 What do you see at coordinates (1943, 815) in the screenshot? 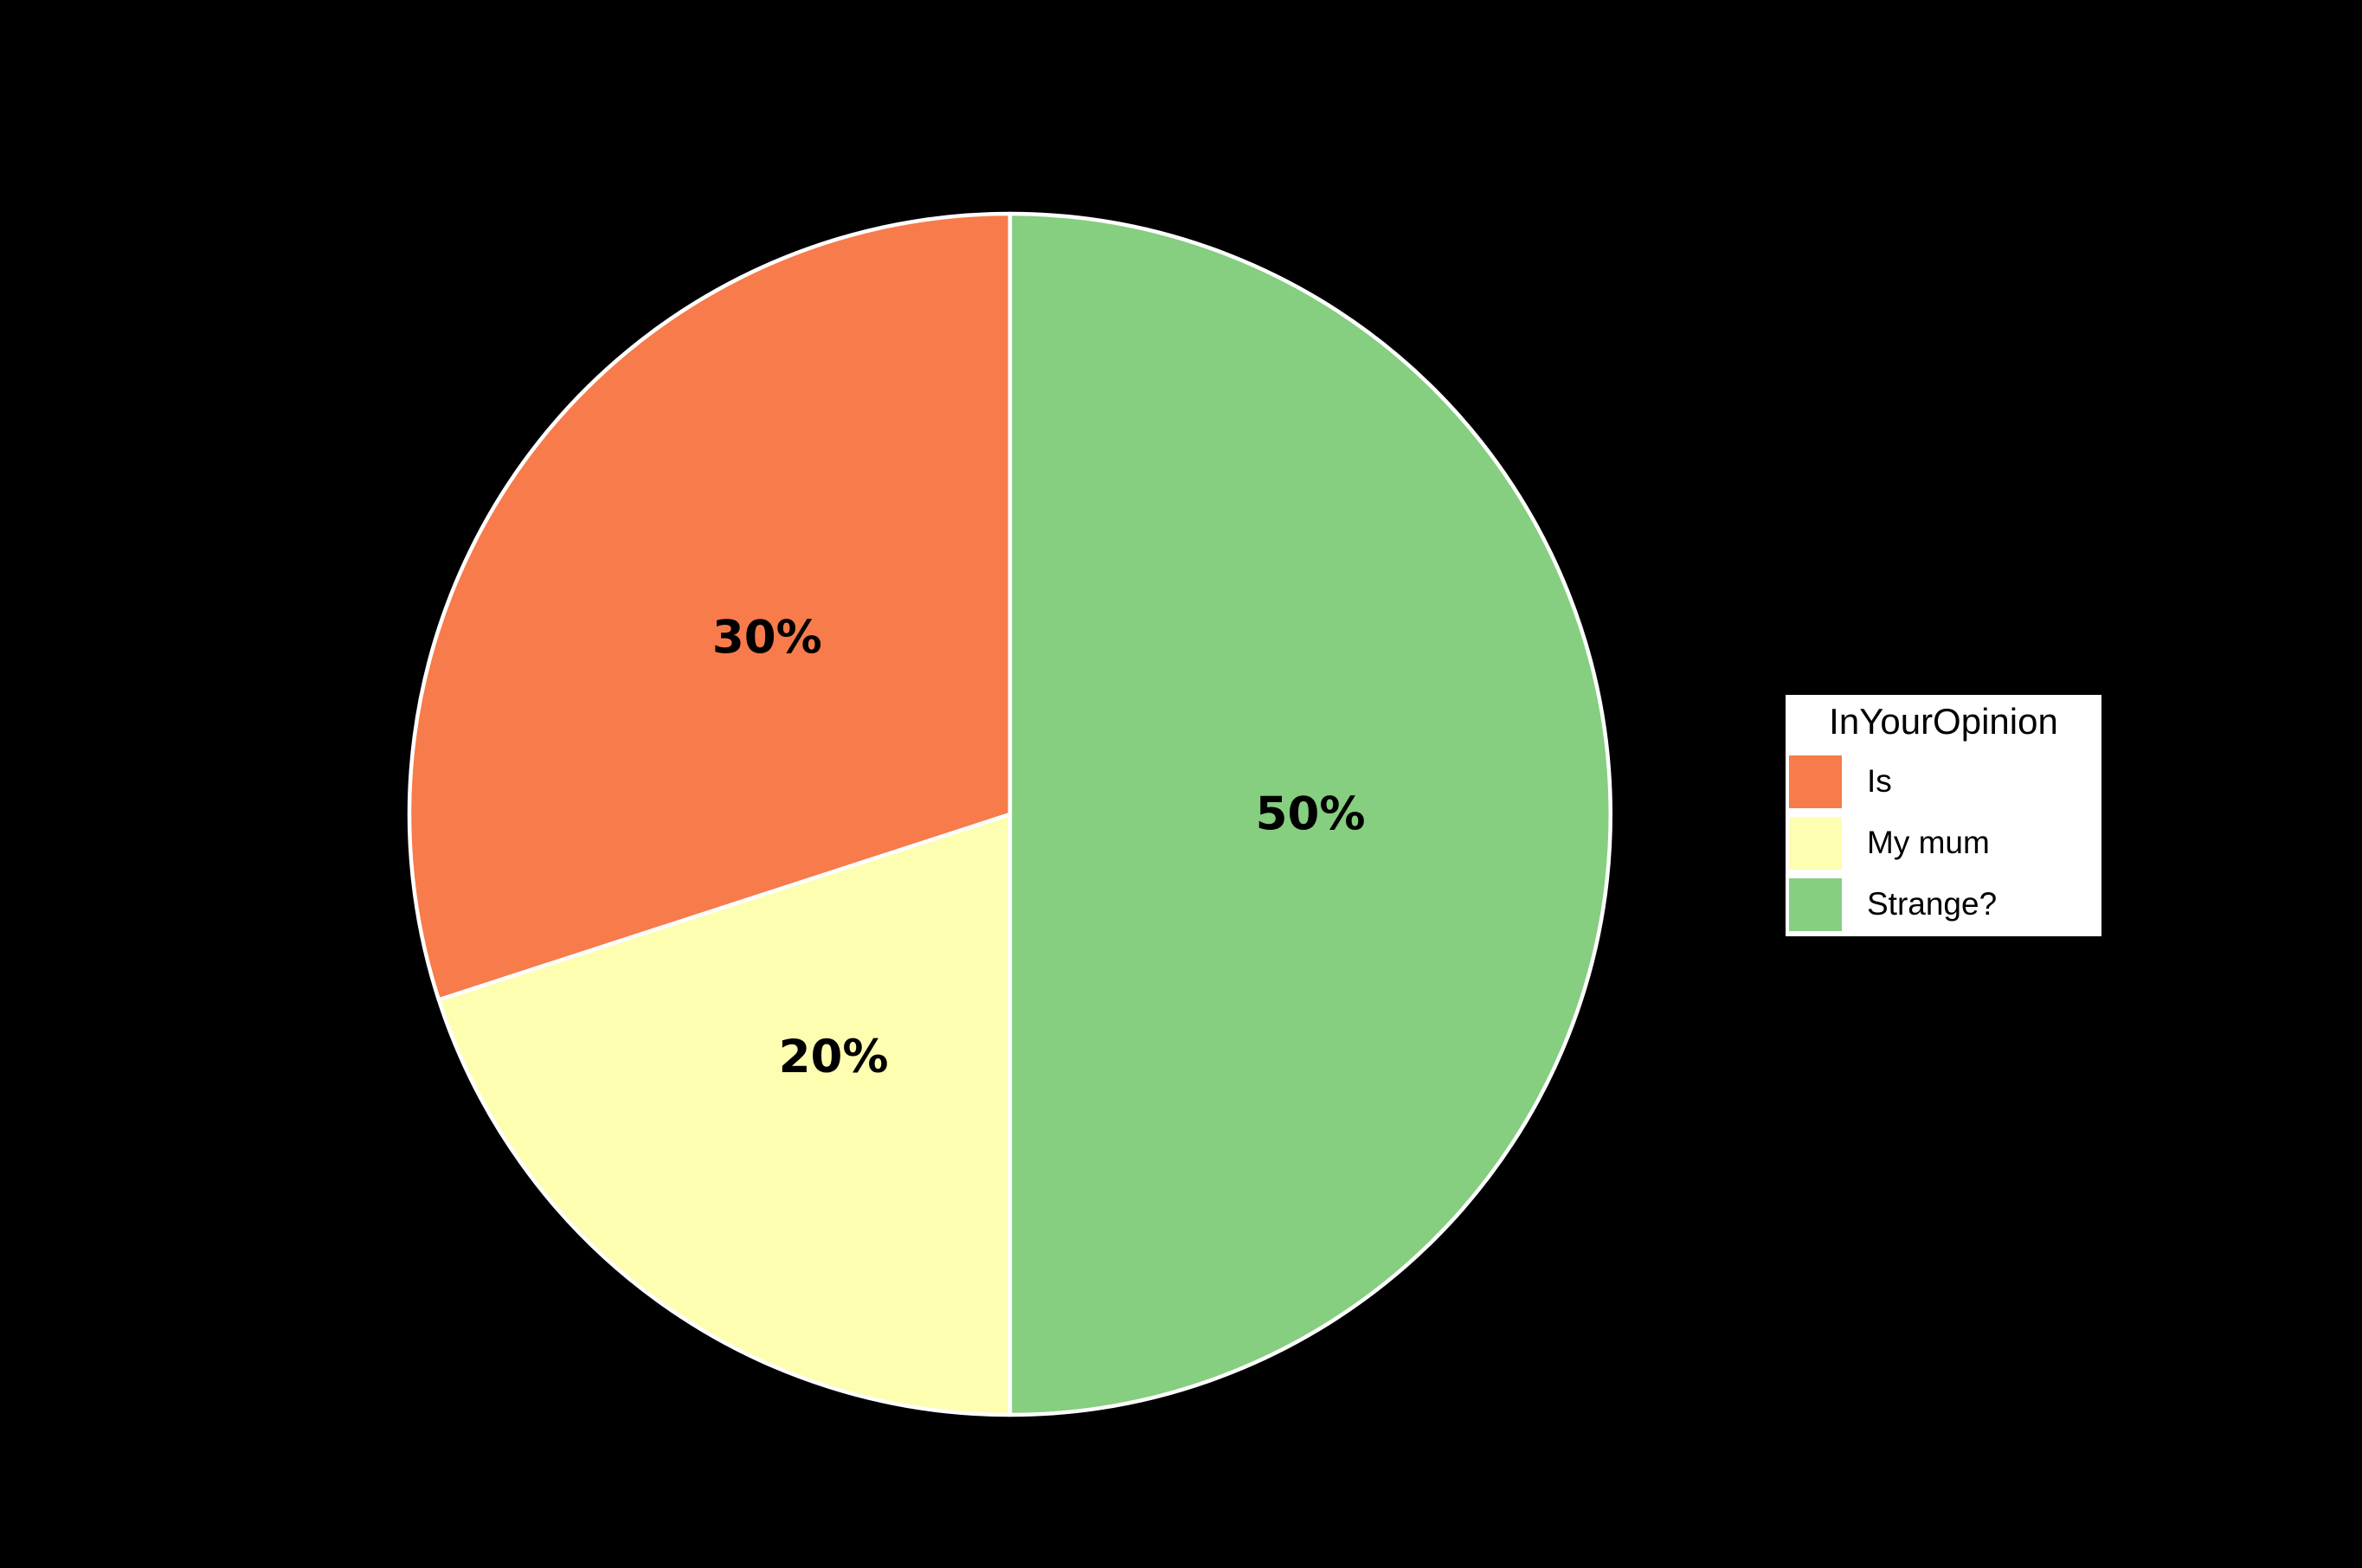
I see `legend: InYourOpinion Is My mum Strange?` at bounding box center [1943, 815].